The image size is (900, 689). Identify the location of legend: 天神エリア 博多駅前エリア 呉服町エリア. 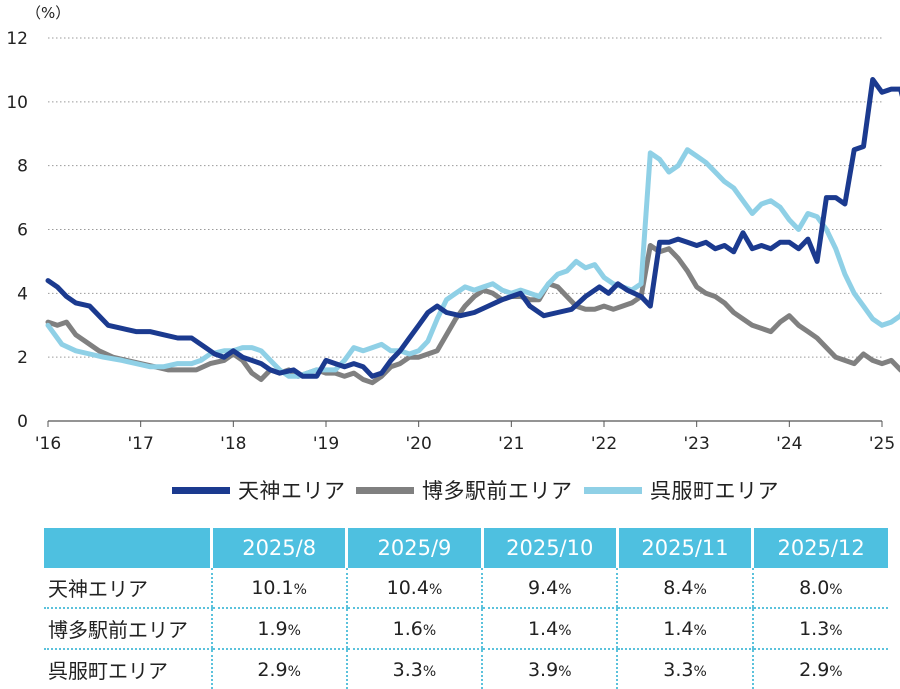
(450, 490).